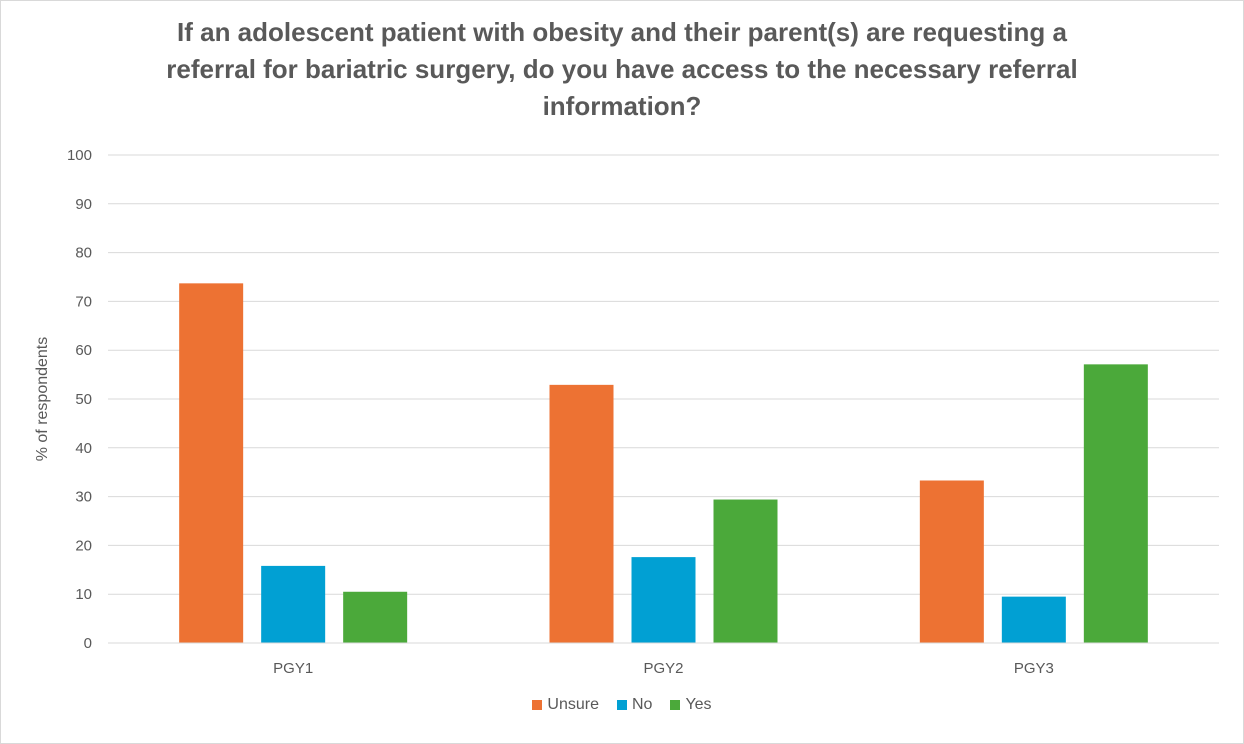  Describe the element at coordinates (745, 571) in the screenshot. I see `bar-yes-pgy2` at that location.